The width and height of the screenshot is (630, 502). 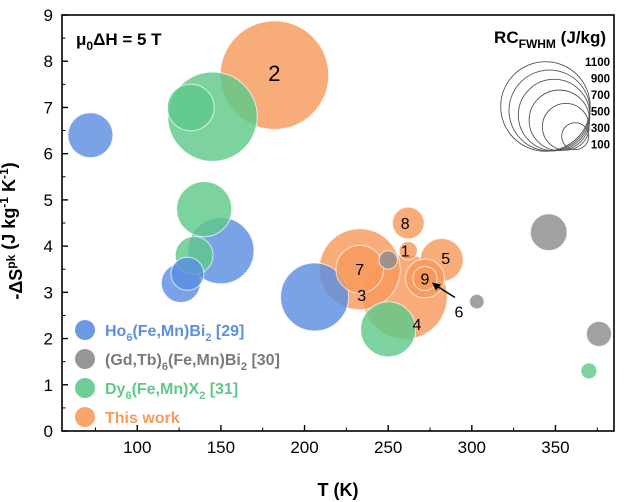 What do you see at coordinates (48, 292) in the screenshot?
I see `y-tick-label-3: 3` at bounding box center [48, 292].